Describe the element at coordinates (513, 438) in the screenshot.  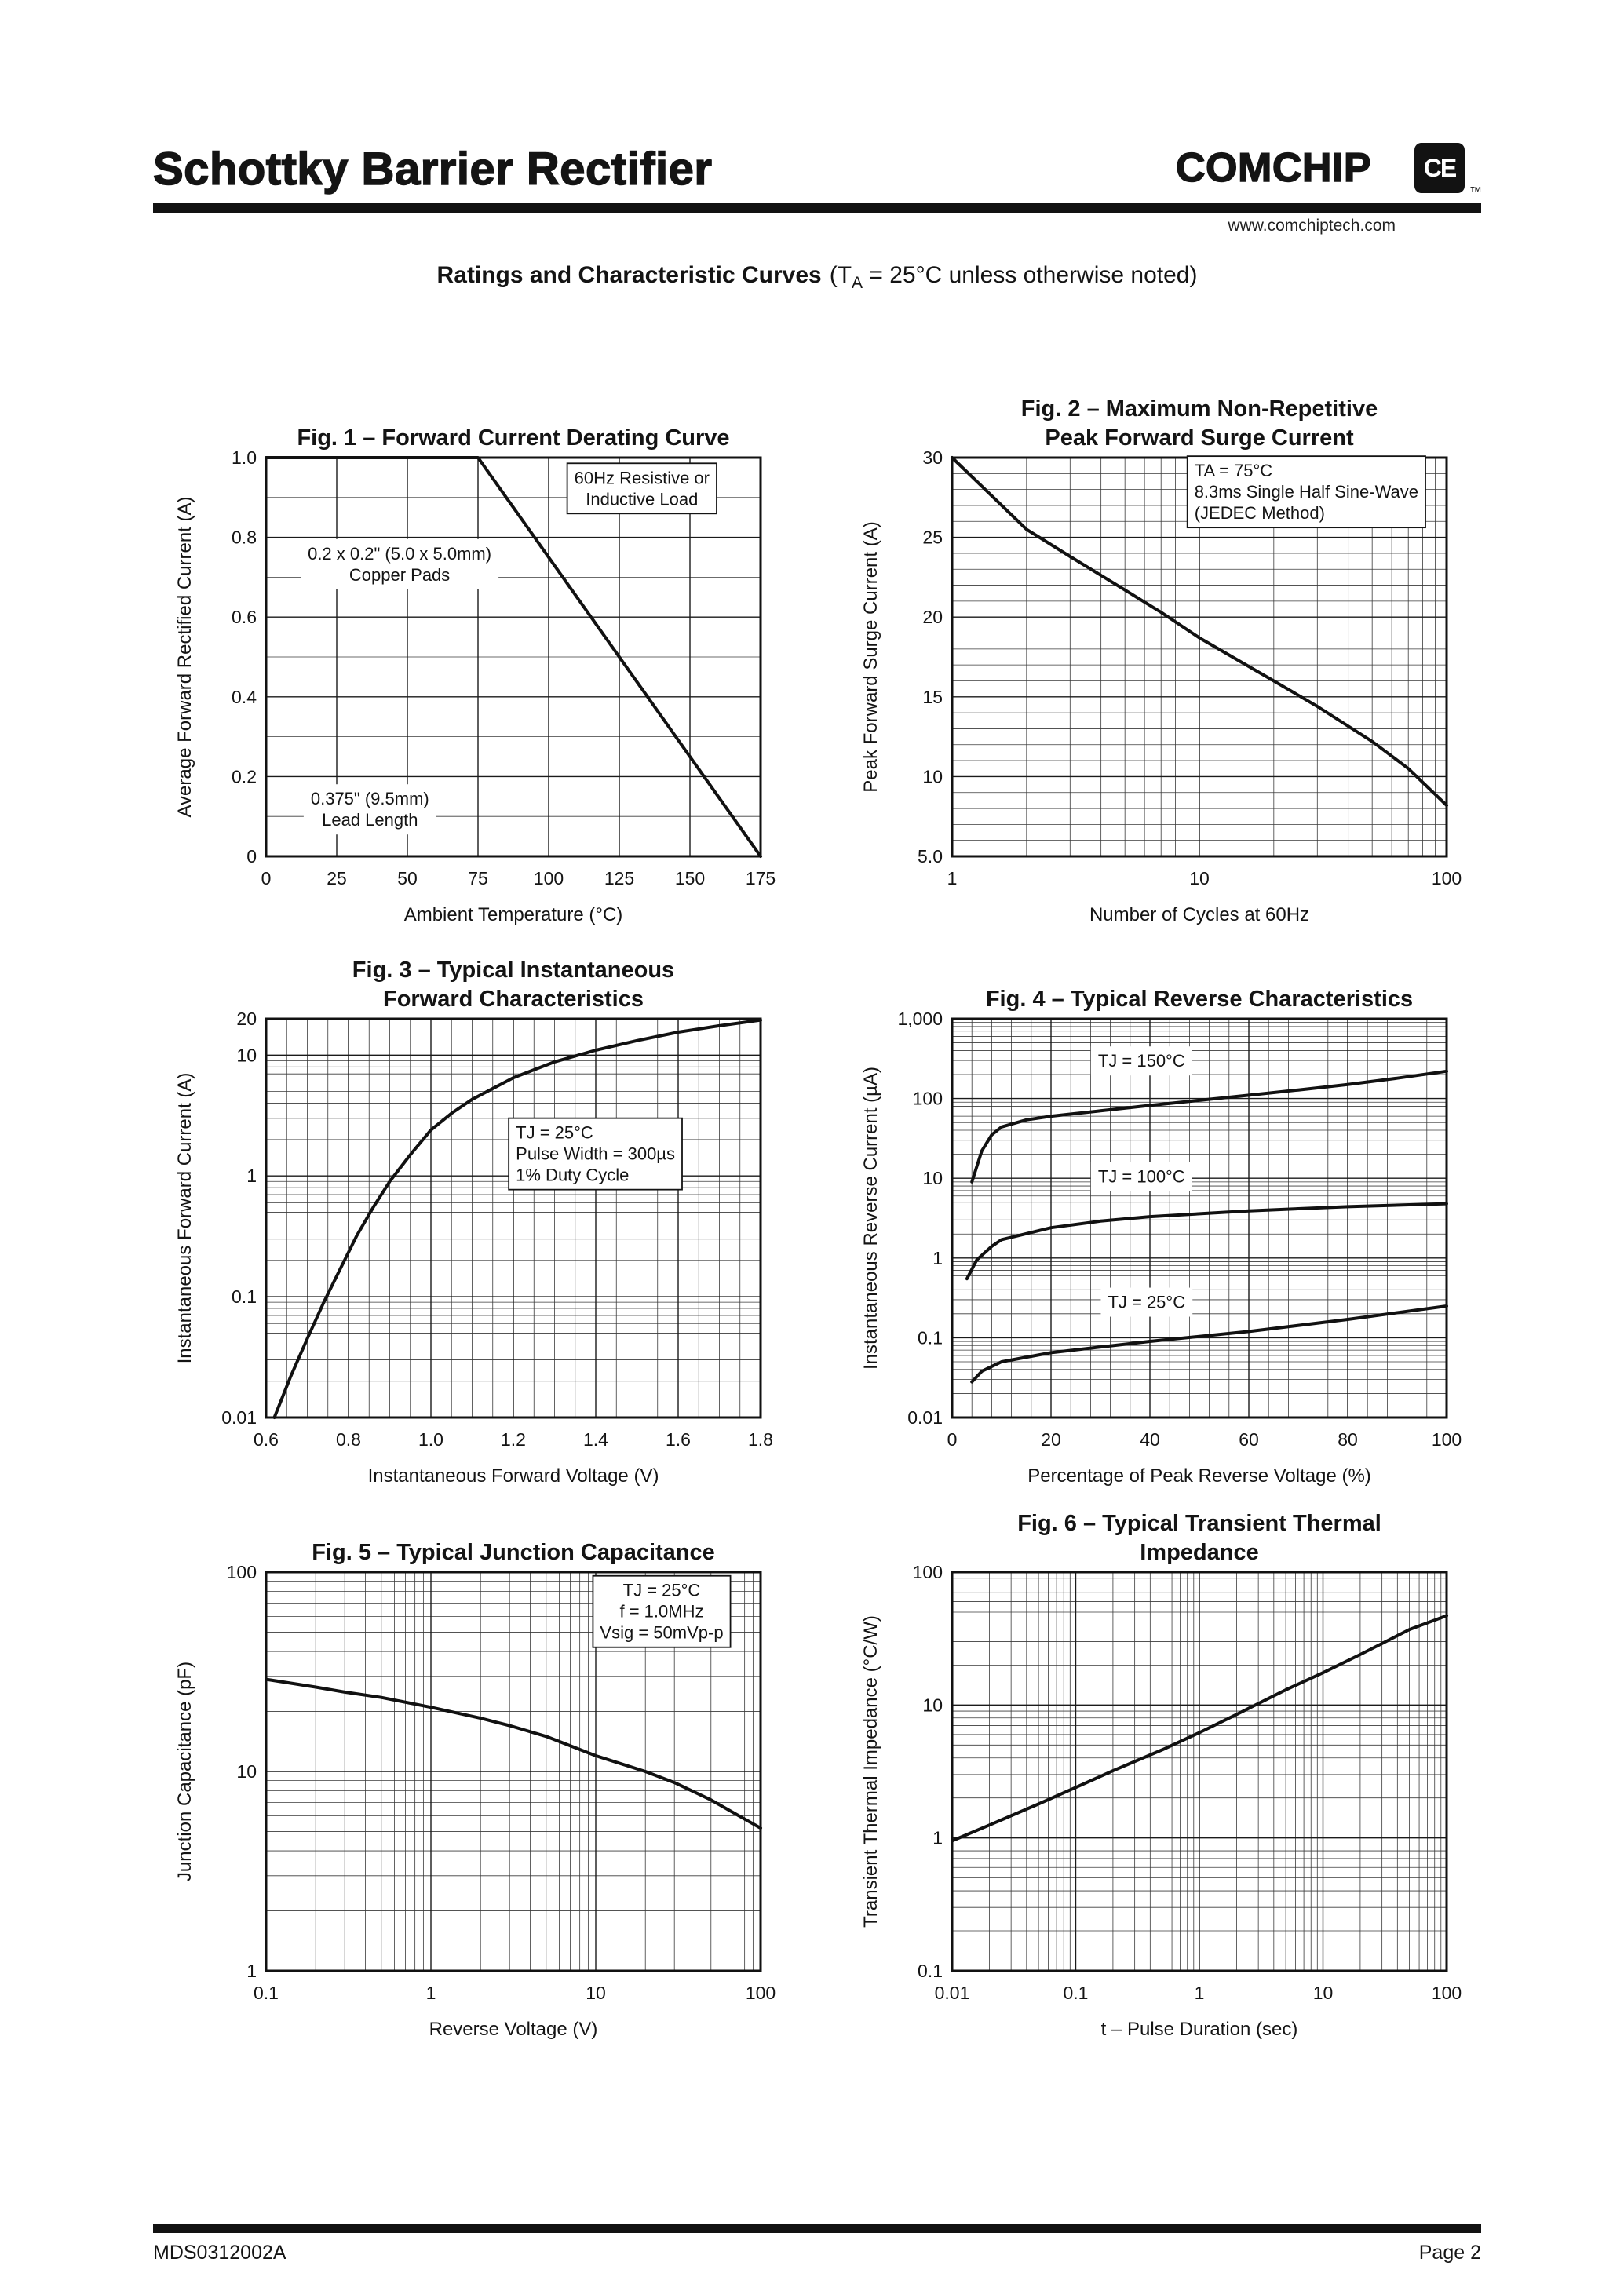
I see `figure-1-title: Fig. 1 – Forward Current Derating Curve` at that location.